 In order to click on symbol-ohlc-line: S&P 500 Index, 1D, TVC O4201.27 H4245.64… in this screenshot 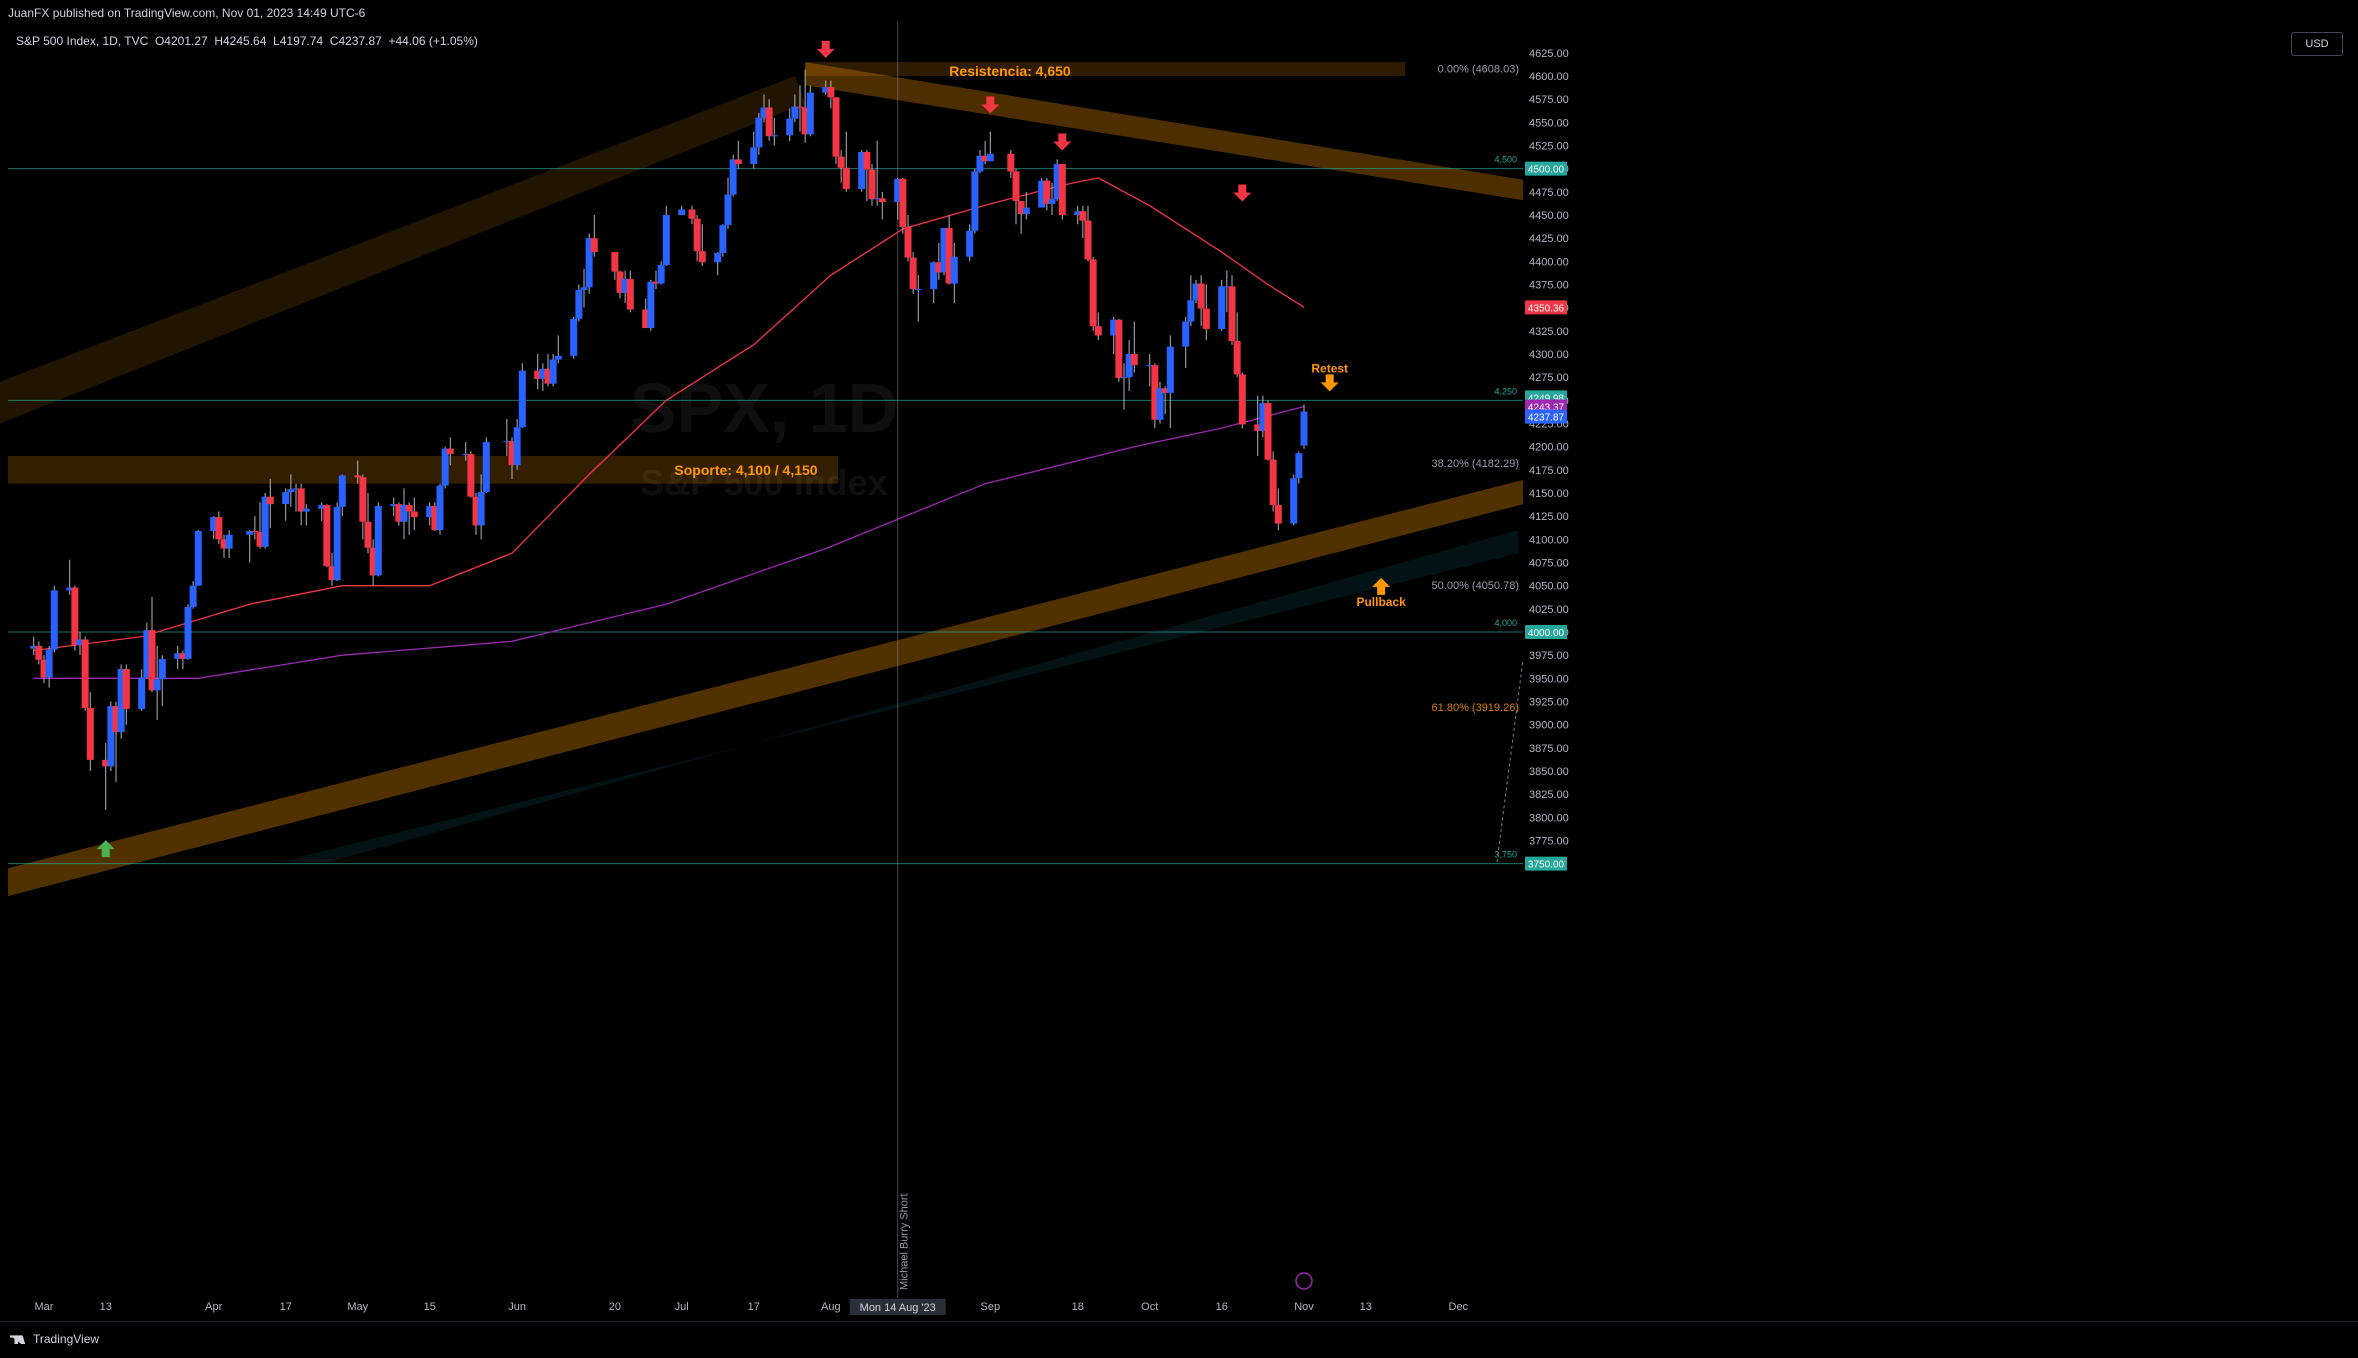, I will do `click(247, 41)`.